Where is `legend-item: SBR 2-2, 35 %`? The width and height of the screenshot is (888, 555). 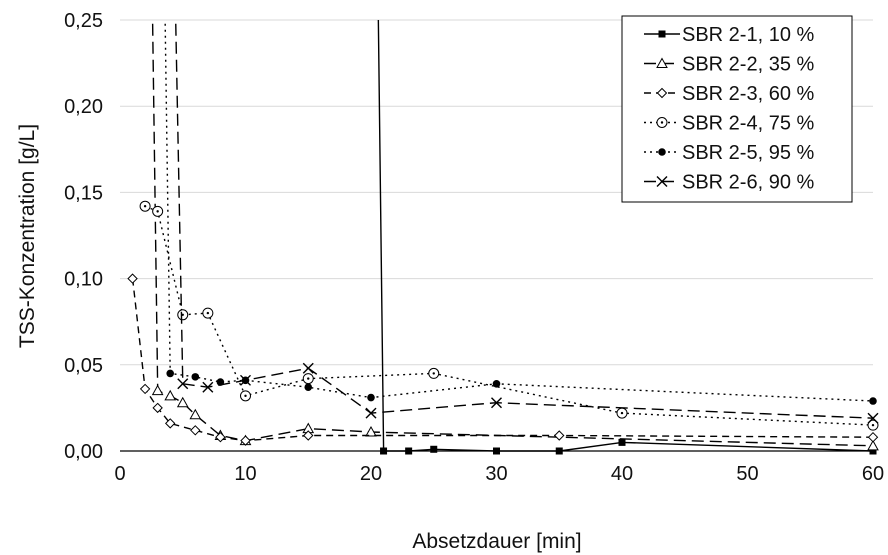 legend-item: SBR 2-2, 35 % is located at coordinates (729, 65).